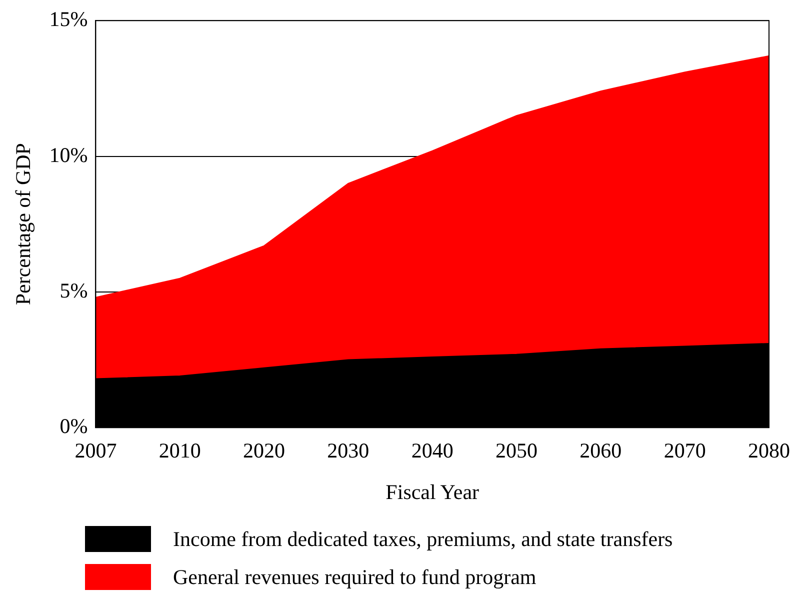 The height and width of the screenshot is (614, 802). What do you see at coordinates (95, 450) in the screenshot?
I see `x-tick-label: 2007` at bounding box center [95, 450].